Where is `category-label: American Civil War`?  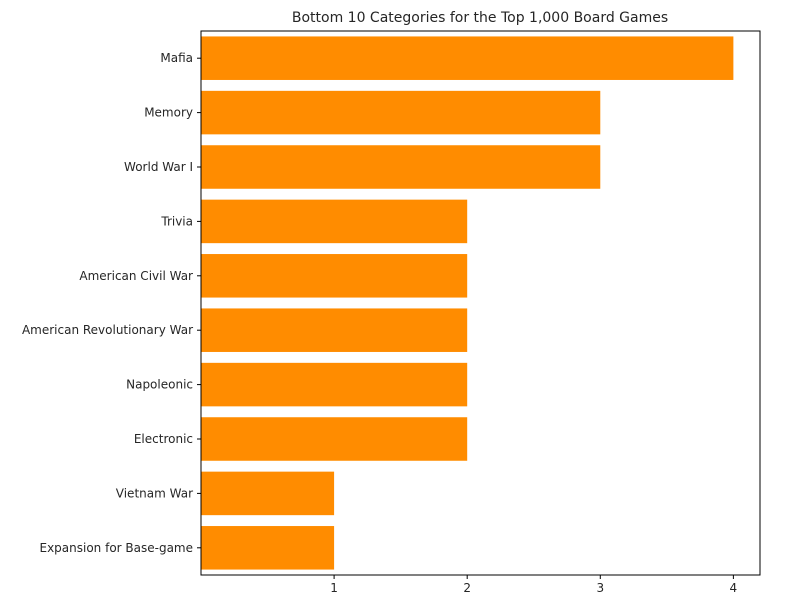 category-label: American Civil War is located at coordinates (136, 276).